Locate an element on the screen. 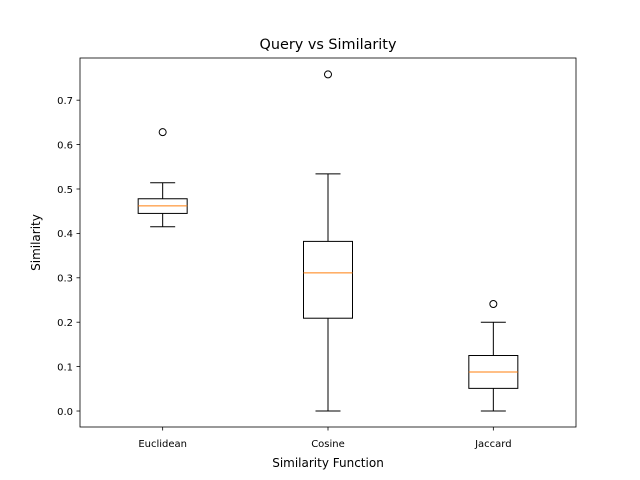 This screenshot has width=640, height=480. y-axis: 0.0 0.1 0.2 0.3 0.4 0.5 0.6 0.7 is located at coordinates (68, 257).